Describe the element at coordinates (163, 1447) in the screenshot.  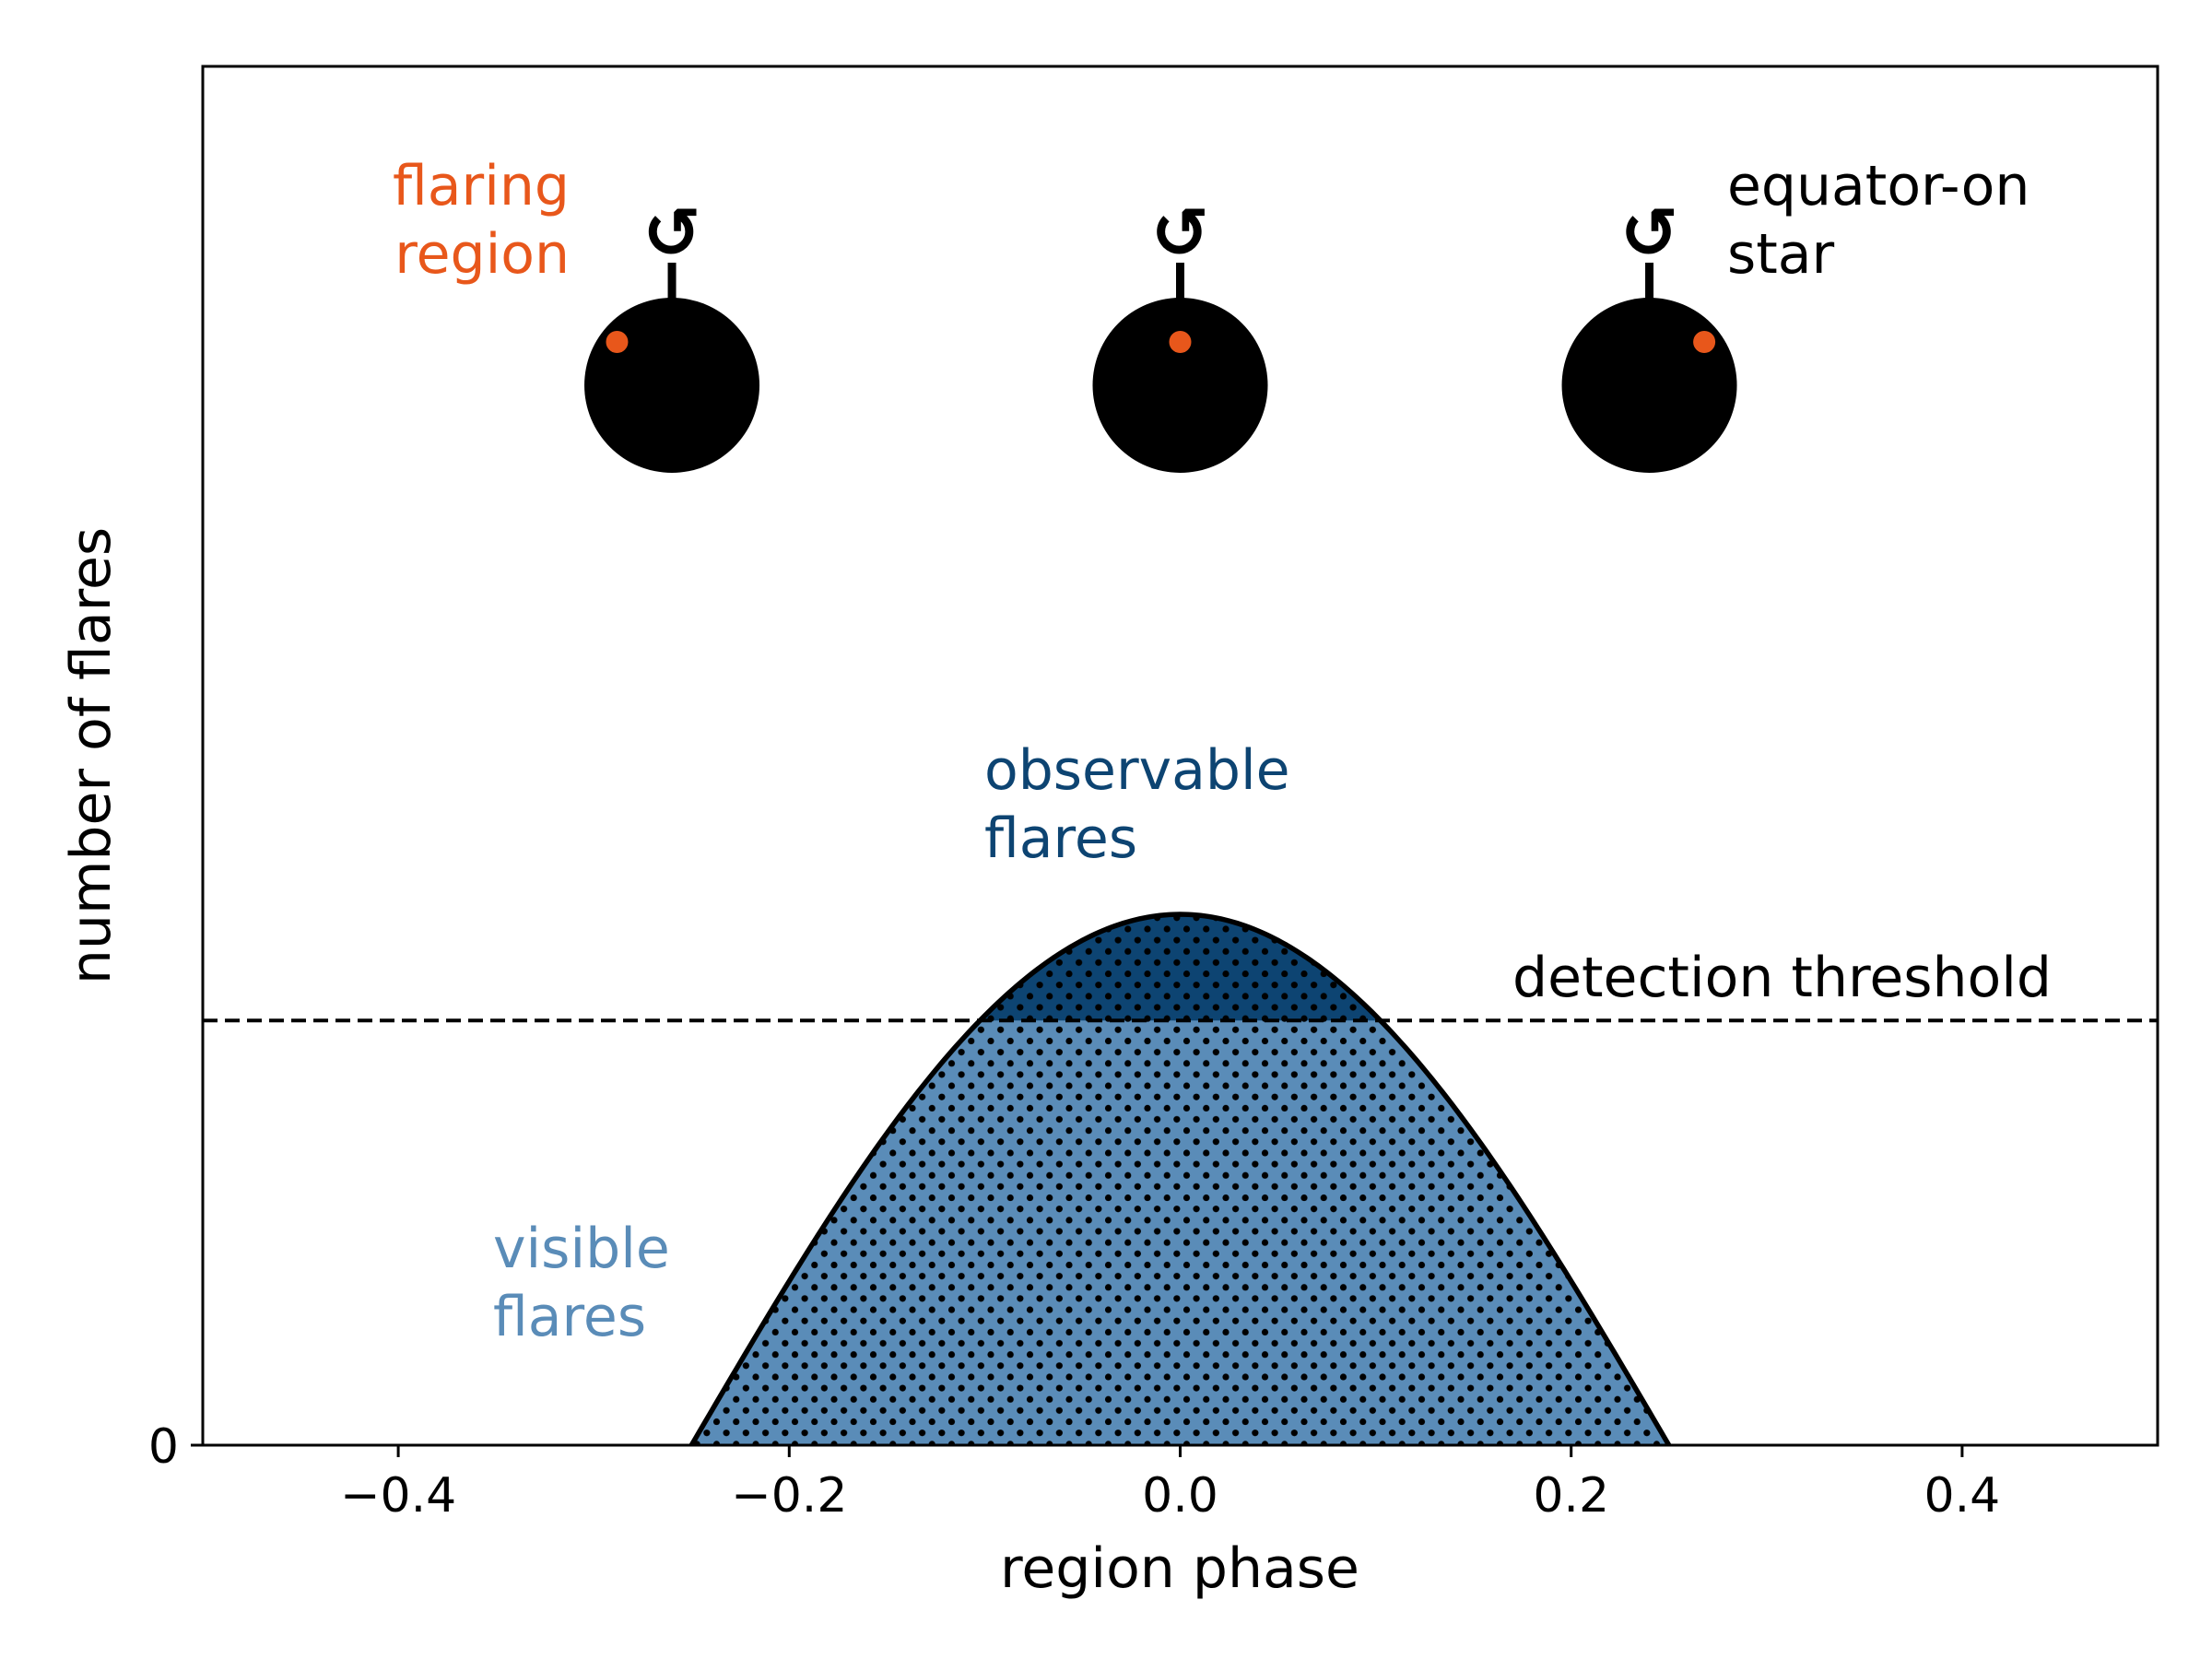
I see `y-tick-label: 0` at that location.